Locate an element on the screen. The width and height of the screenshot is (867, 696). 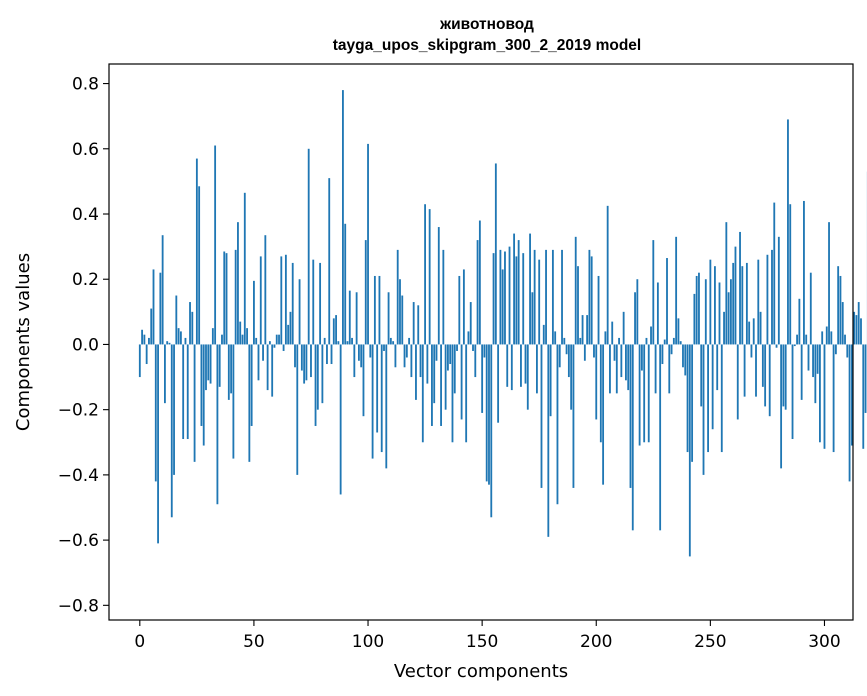
y-tick-label: 0.4 is located at coordinates (85, 215).